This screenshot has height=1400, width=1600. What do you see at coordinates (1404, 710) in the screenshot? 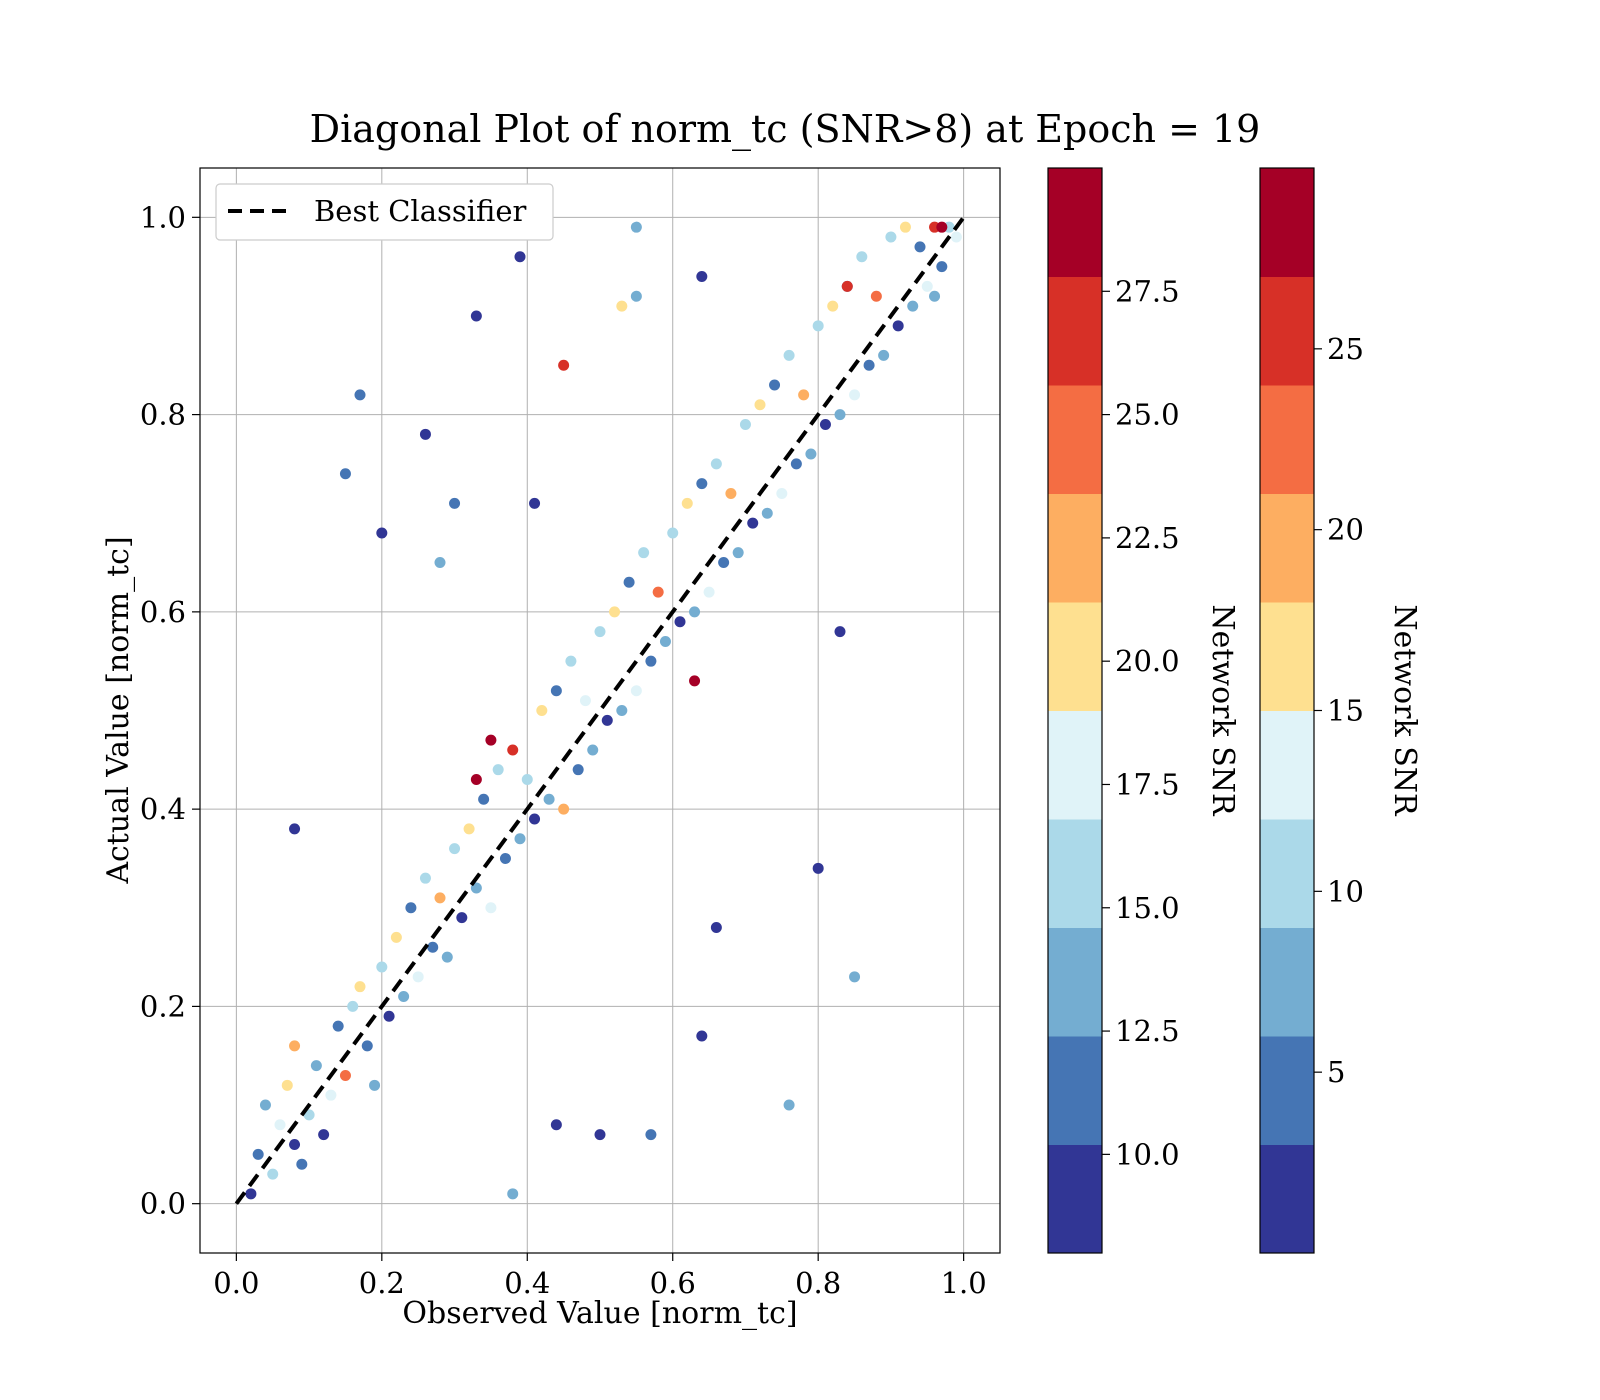
I see `colorbar-2-label: Network SNR` at bounding box center [1404, 710].